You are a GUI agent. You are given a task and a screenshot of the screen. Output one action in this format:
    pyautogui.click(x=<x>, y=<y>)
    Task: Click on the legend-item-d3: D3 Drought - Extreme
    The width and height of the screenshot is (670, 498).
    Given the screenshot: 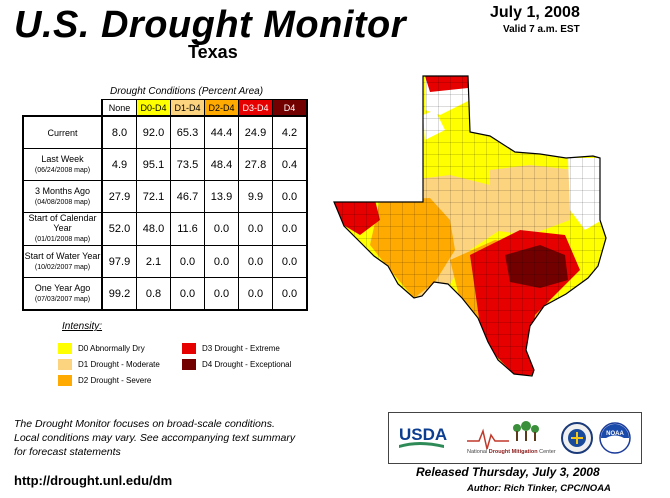 What is the action you would take?
    pyautogui.click(x=231, y=348)
    